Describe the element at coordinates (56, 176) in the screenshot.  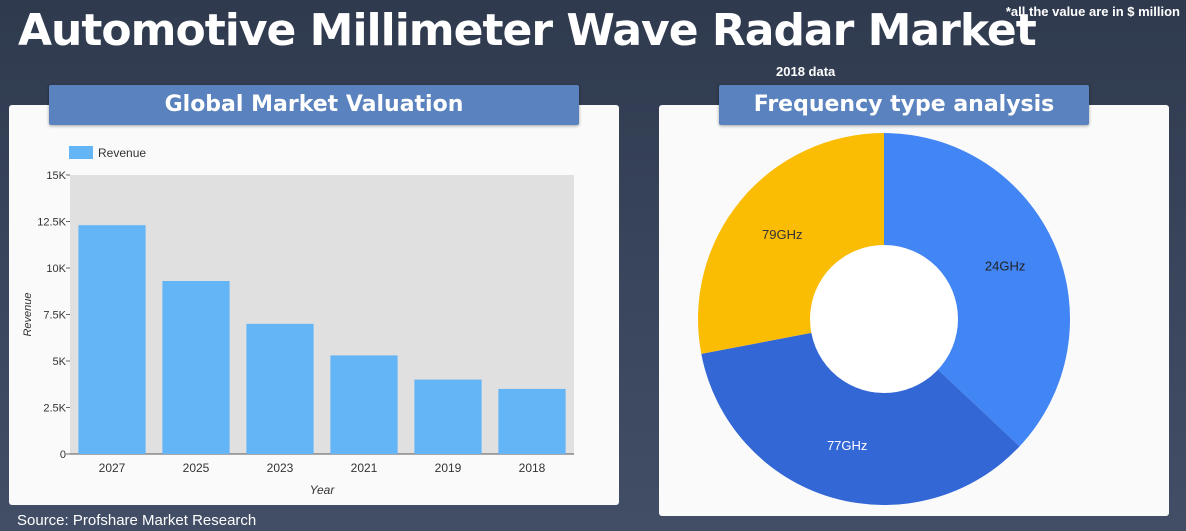
I see `y-tick-label: 15K` at that location.